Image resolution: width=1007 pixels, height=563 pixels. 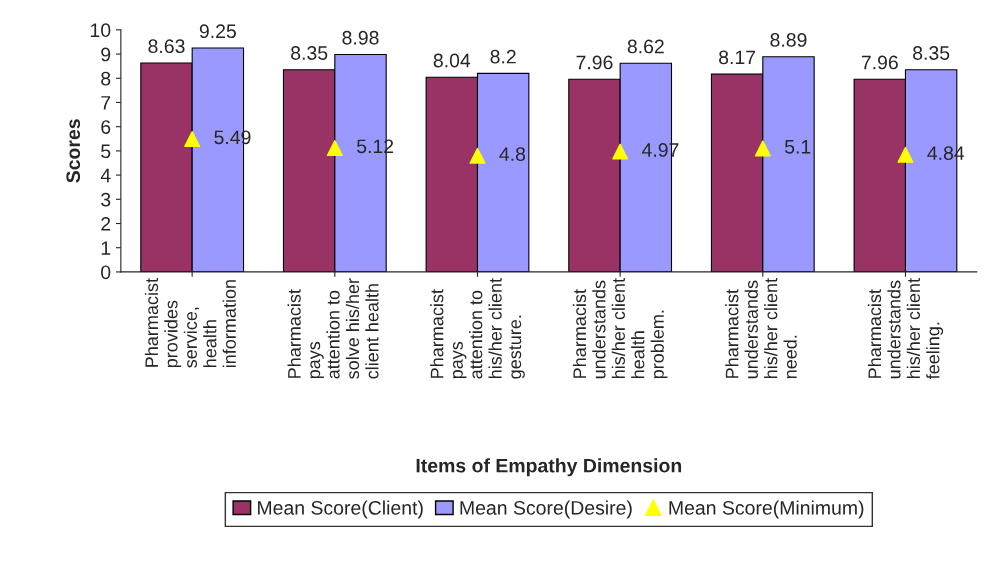 What do you see at coordinates (737, 57) in the screenshot?
I see `data-label: 8.17` at bounding box center [737, 57].